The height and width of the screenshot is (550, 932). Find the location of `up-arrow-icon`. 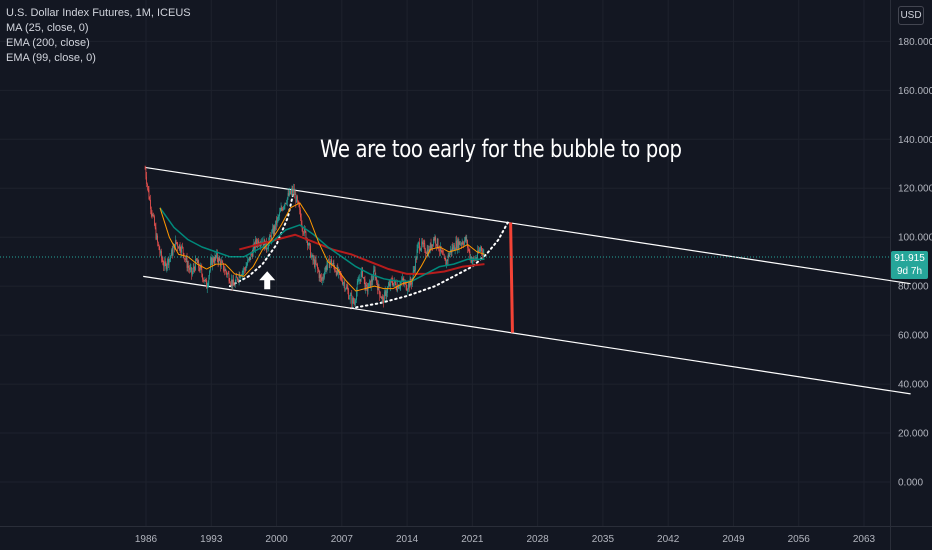

up-arrow-icon is located at coordinates (267, 280).